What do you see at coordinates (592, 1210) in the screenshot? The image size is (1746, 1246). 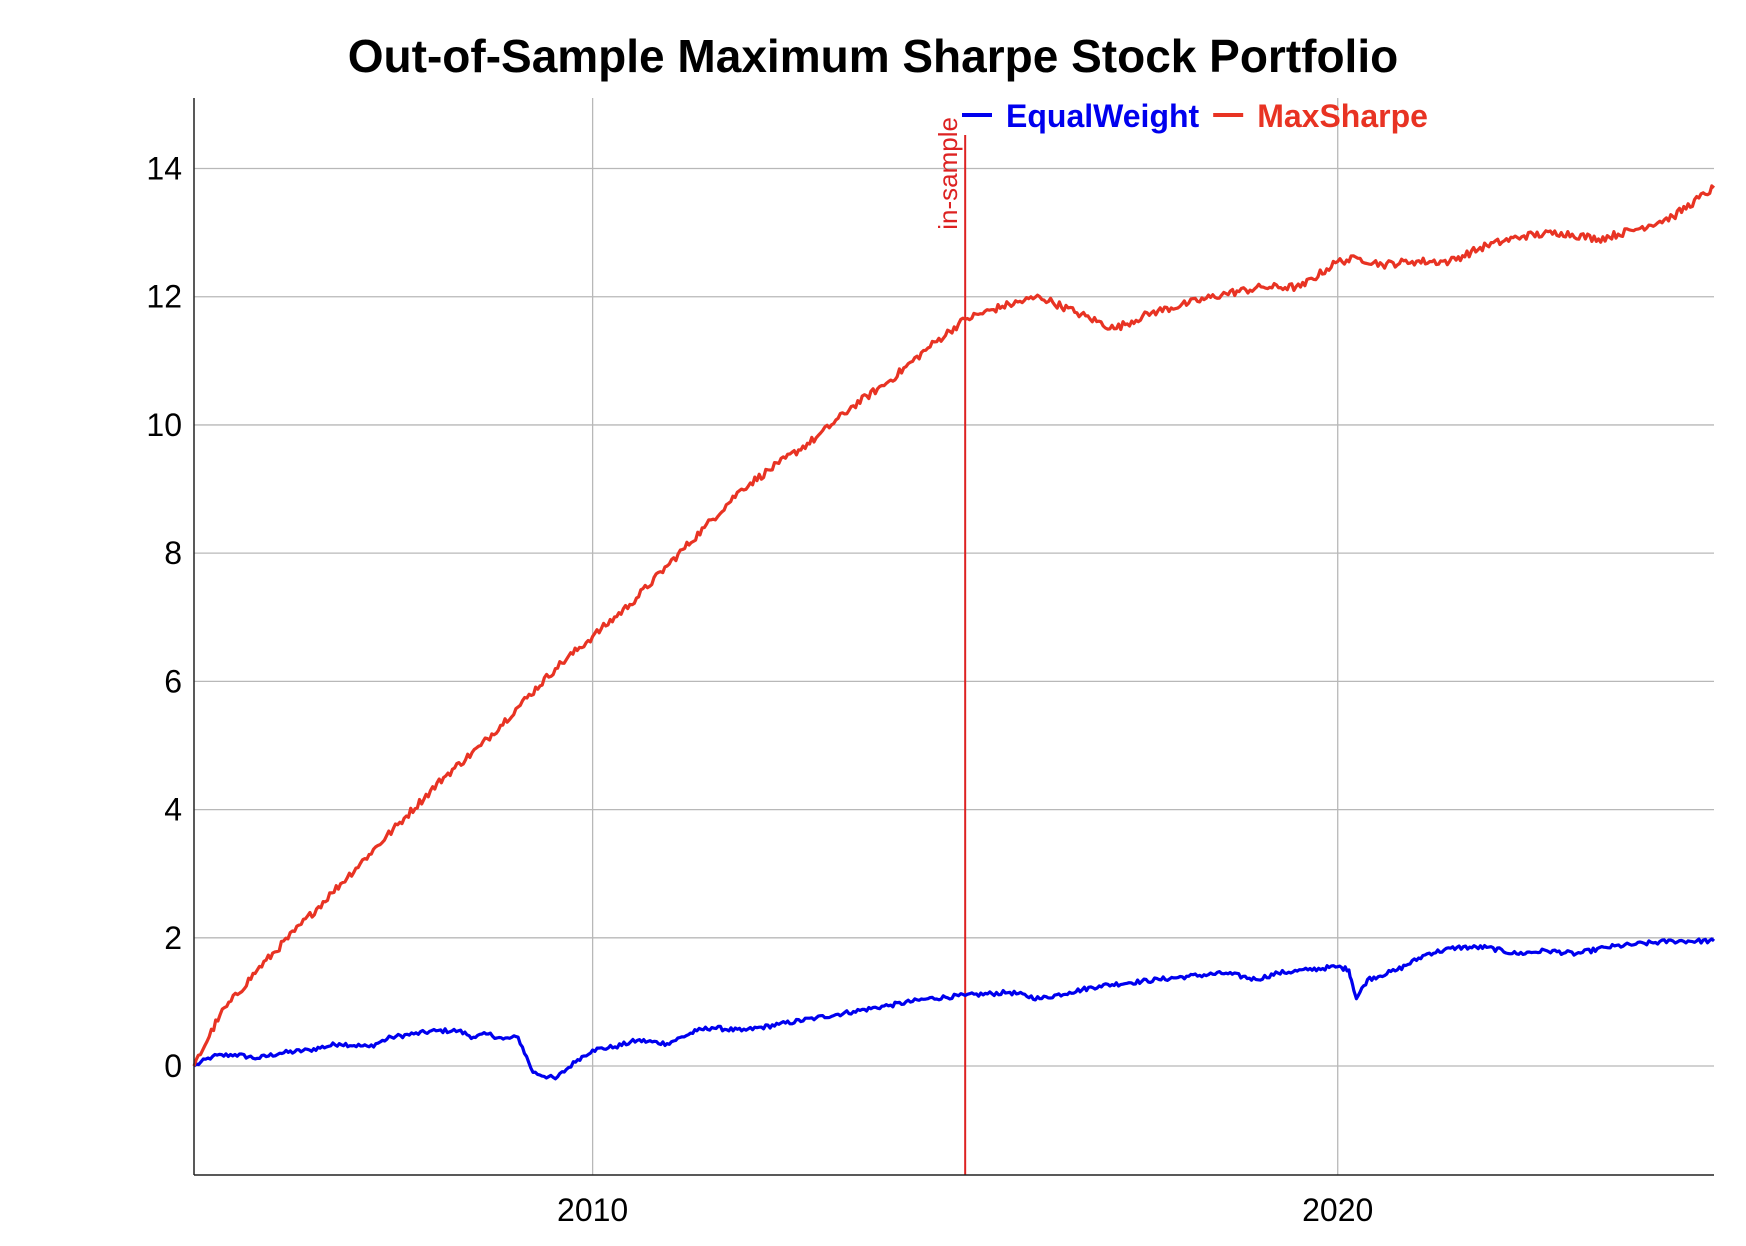 I see `x-tick-label: 2010` at bounding box center [592, 1210].